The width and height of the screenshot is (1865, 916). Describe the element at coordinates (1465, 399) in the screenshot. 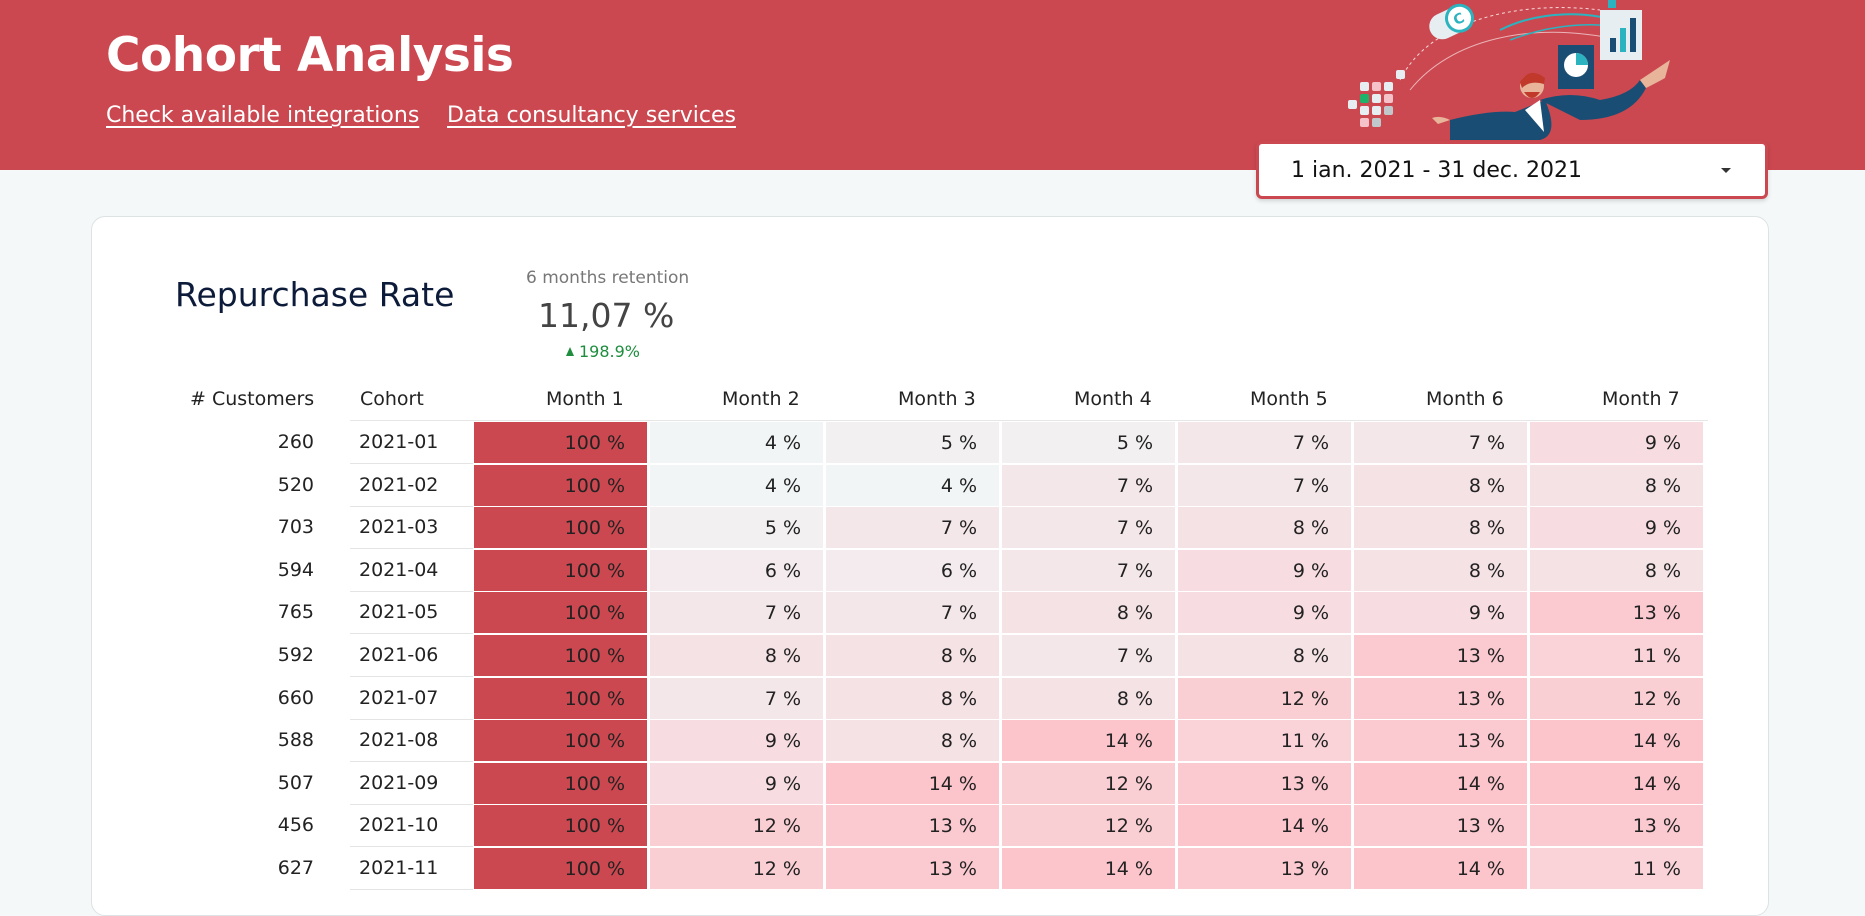

I see `header-month-6: Month 6` at that location.